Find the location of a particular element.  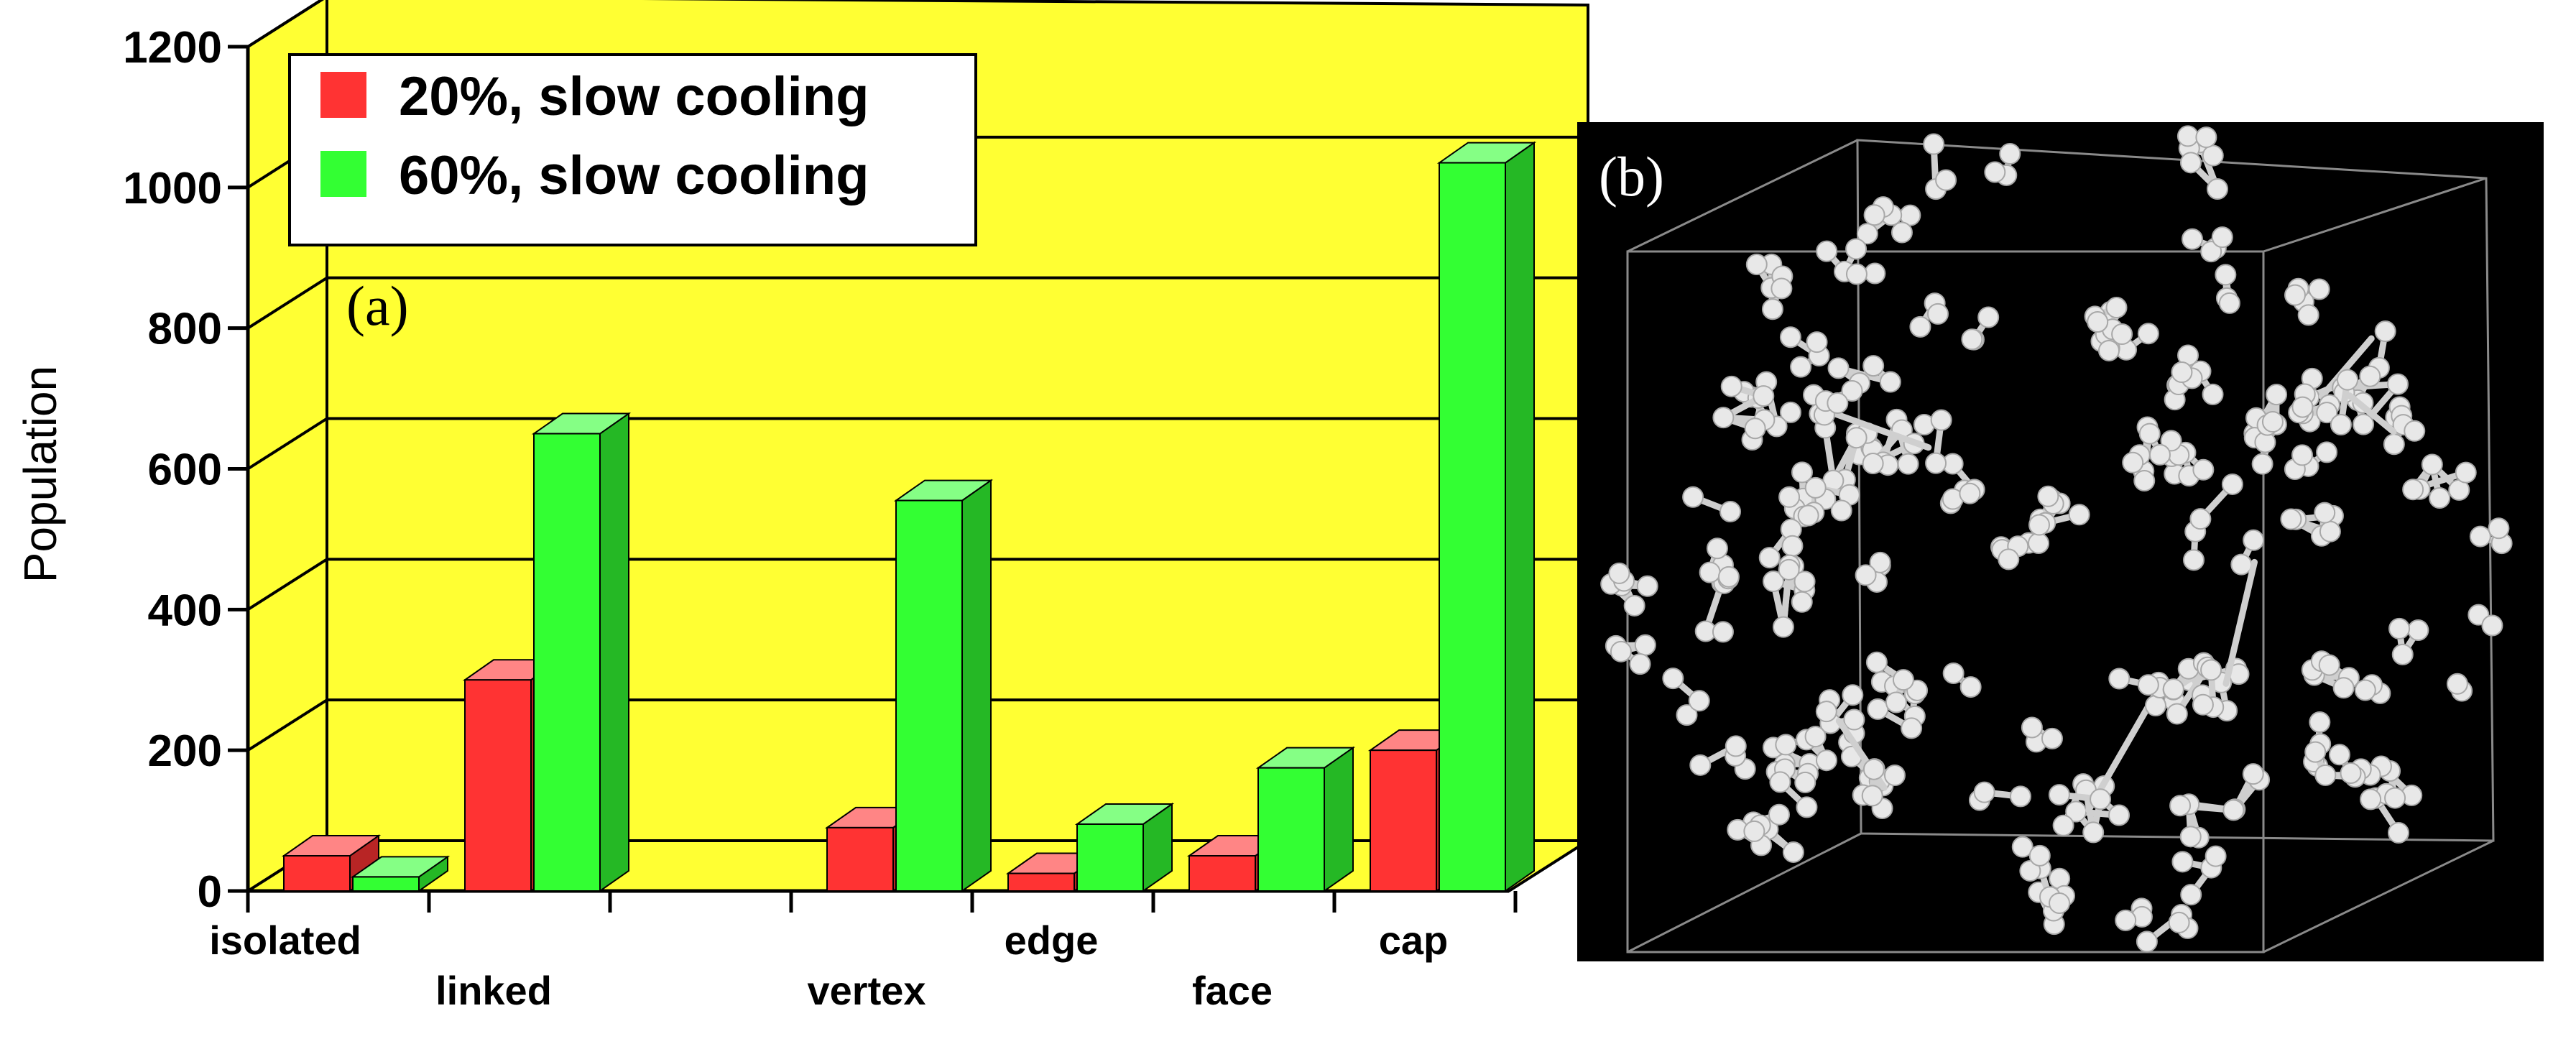

x-category-label-vertex: vertex is located at coordinates (866, 990).